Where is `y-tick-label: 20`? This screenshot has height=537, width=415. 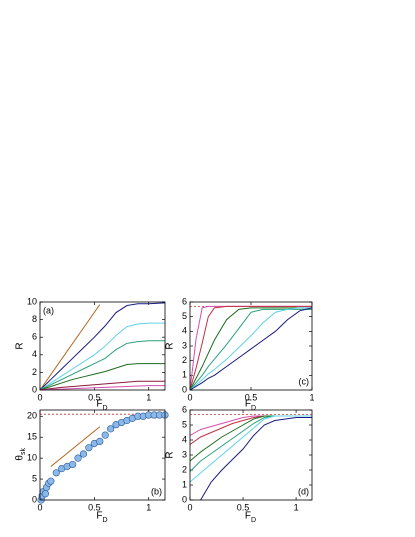
y-tick-label: 20 is located at coordinates (32, 416).